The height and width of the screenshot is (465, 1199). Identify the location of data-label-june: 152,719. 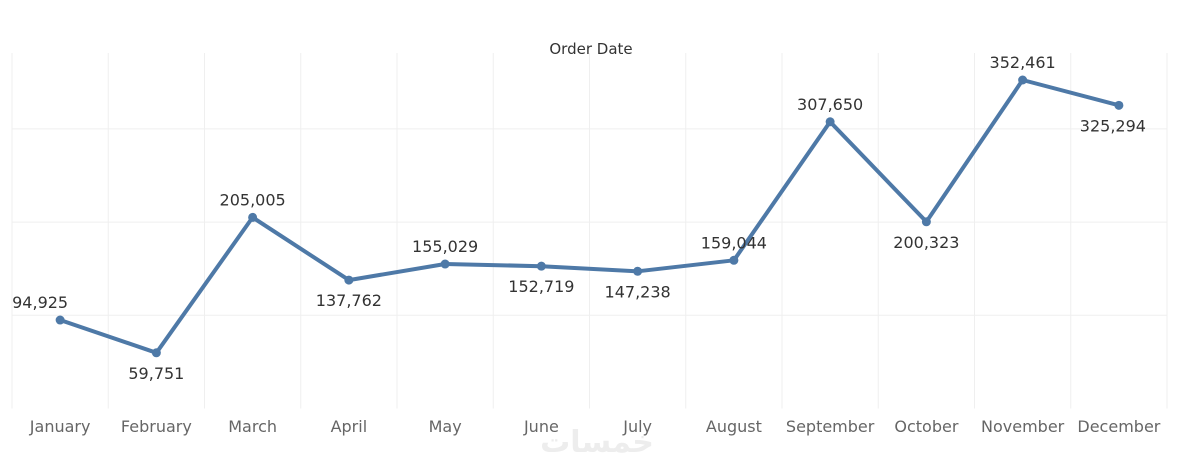
(541, 286).